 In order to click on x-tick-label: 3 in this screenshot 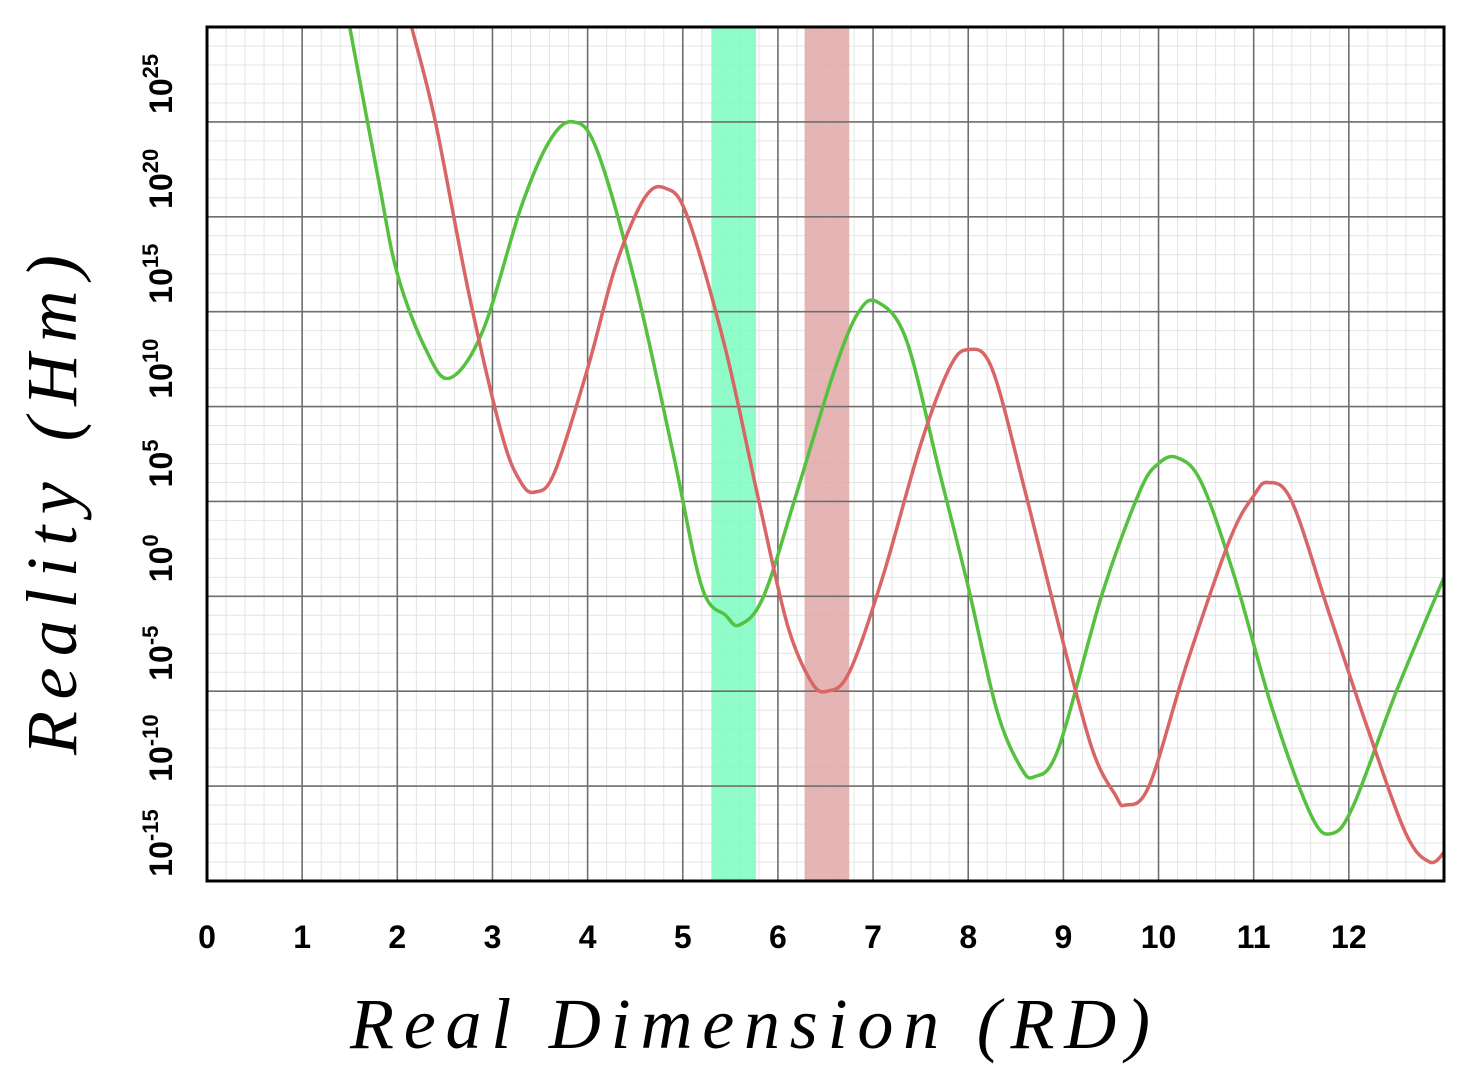, I will do `click(493, 937)`.